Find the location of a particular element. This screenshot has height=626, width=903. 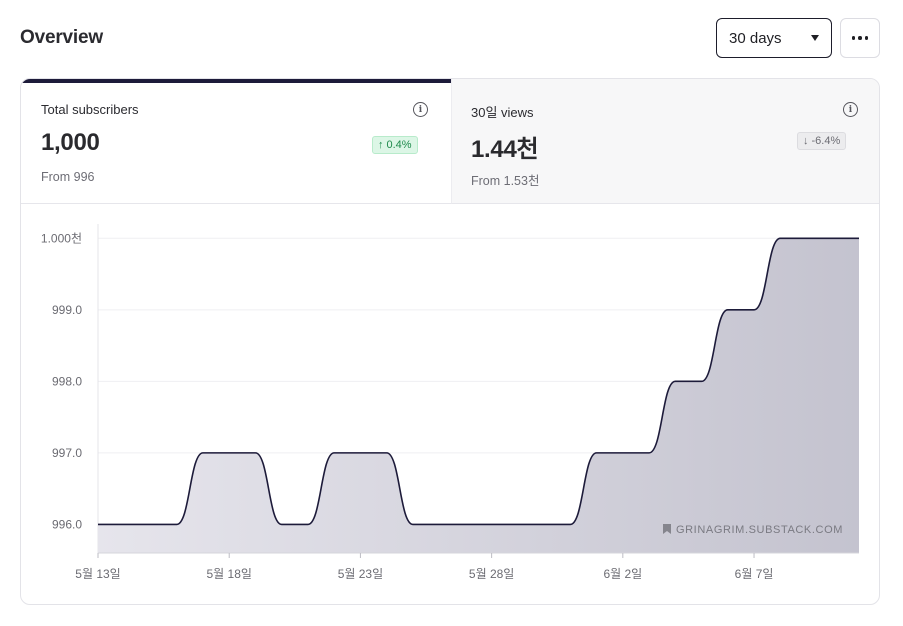

change-value: -6.4% is located at coordinates (826, 141).